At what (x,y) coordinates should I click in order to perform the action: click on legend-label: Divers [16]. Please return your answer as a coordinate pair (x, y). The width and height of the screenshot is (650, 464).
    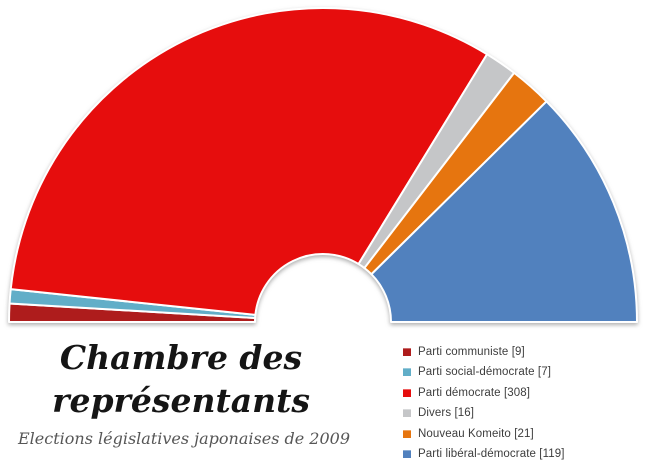
    Looking at the image, I should click on (446, 413).